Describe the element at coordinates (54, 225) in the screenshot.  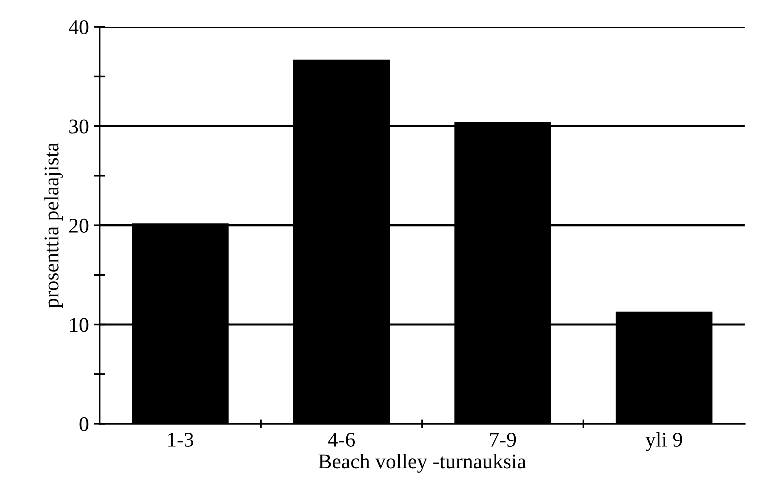
I see `y-axis-title: prosenttia pelaajista` at that location.